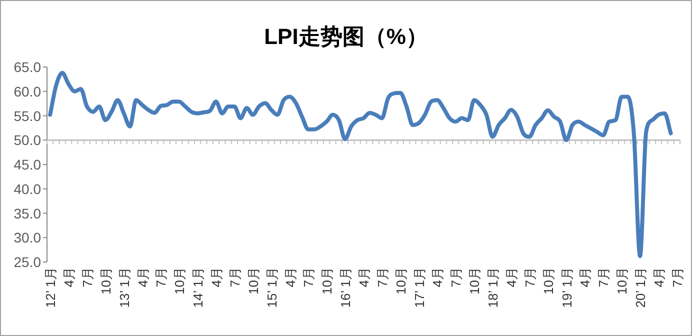 This screenshot has width=692, height=336. I want to click on x-tick-label: 16’ 1月, so click(346, 287).